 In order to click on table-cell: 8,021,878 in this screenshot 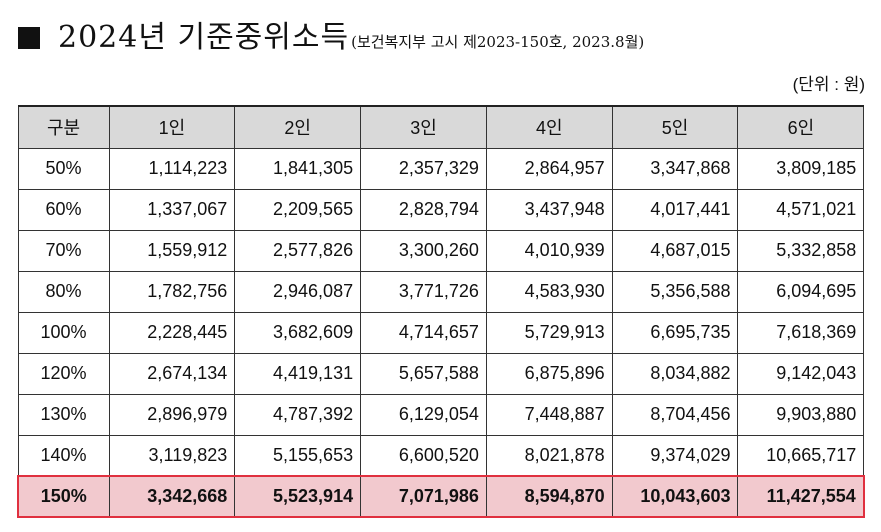, I will do `click(549, 455)`.